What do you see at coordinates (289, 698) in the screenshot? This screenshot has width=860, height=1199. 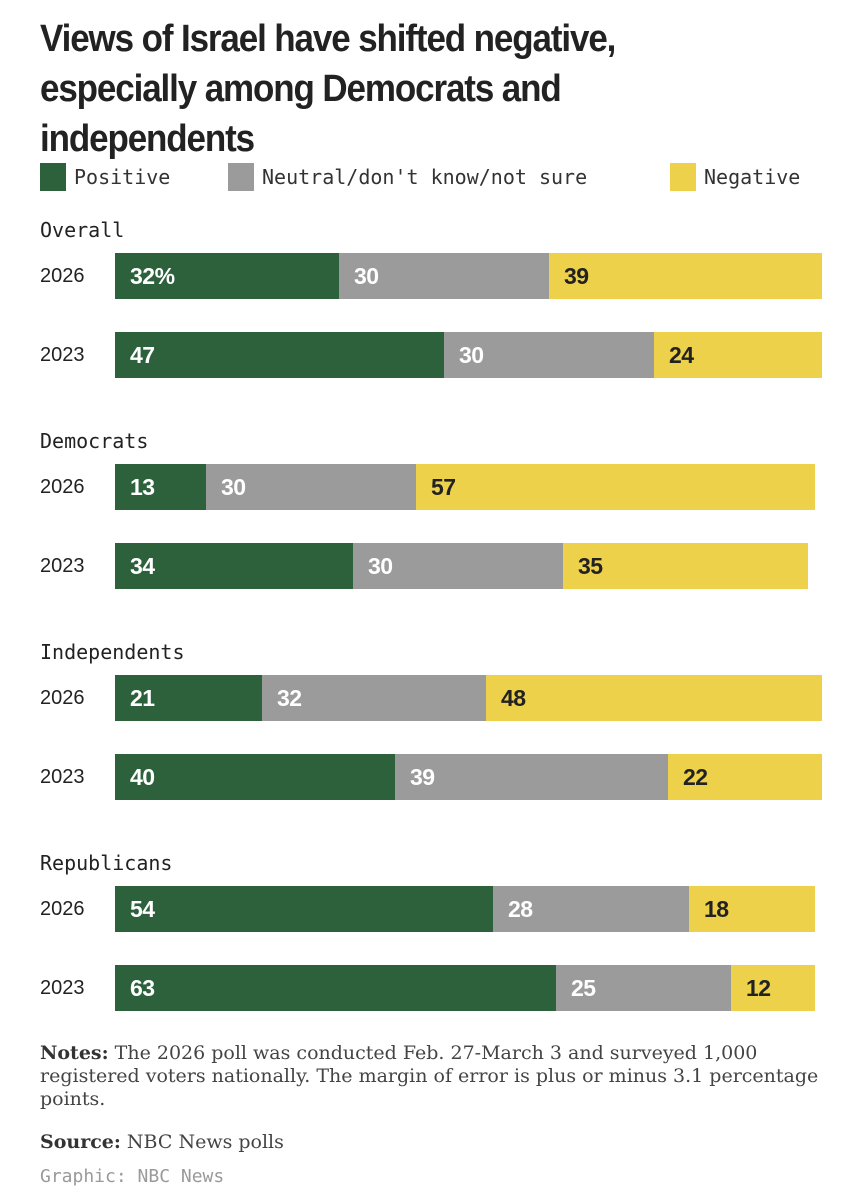 I see `bar-value-label-neutral: 32` at bounding box center [289, 698].